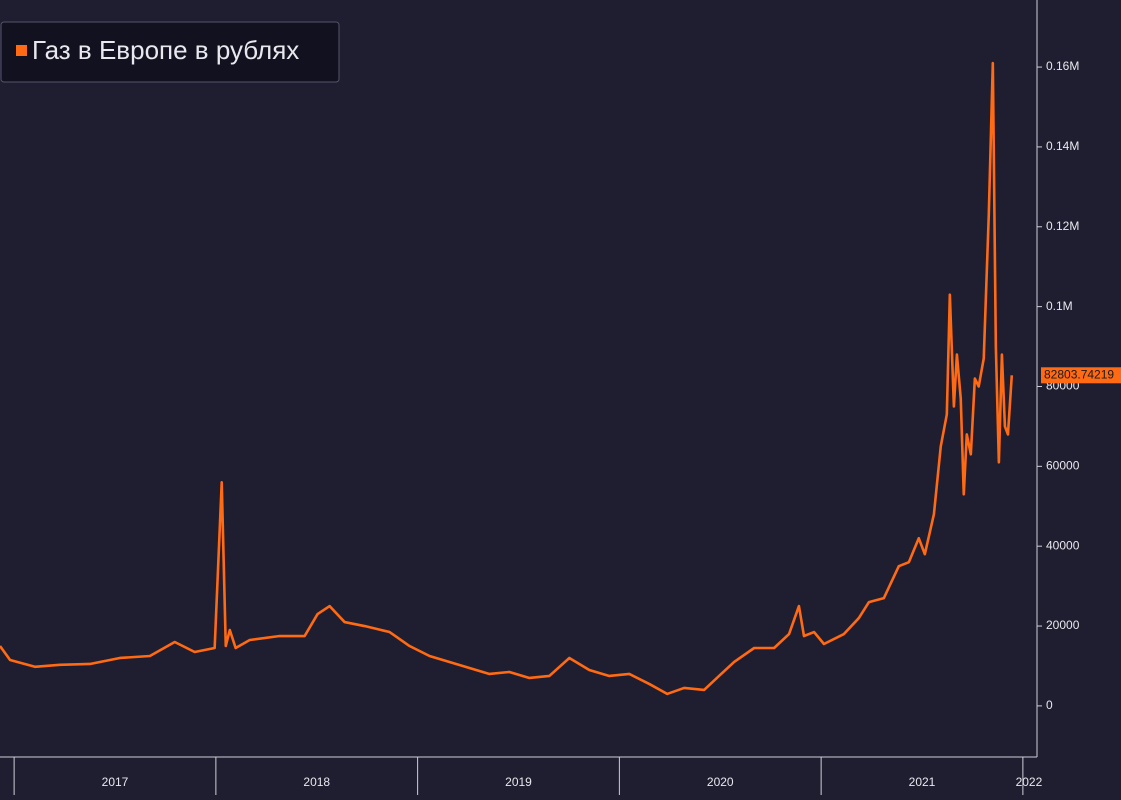 The height and width of the screenshot is (800, 1121). Describe the element at coordinates (21, 50) in the screenshot. I see `legend-swatch` at that location.